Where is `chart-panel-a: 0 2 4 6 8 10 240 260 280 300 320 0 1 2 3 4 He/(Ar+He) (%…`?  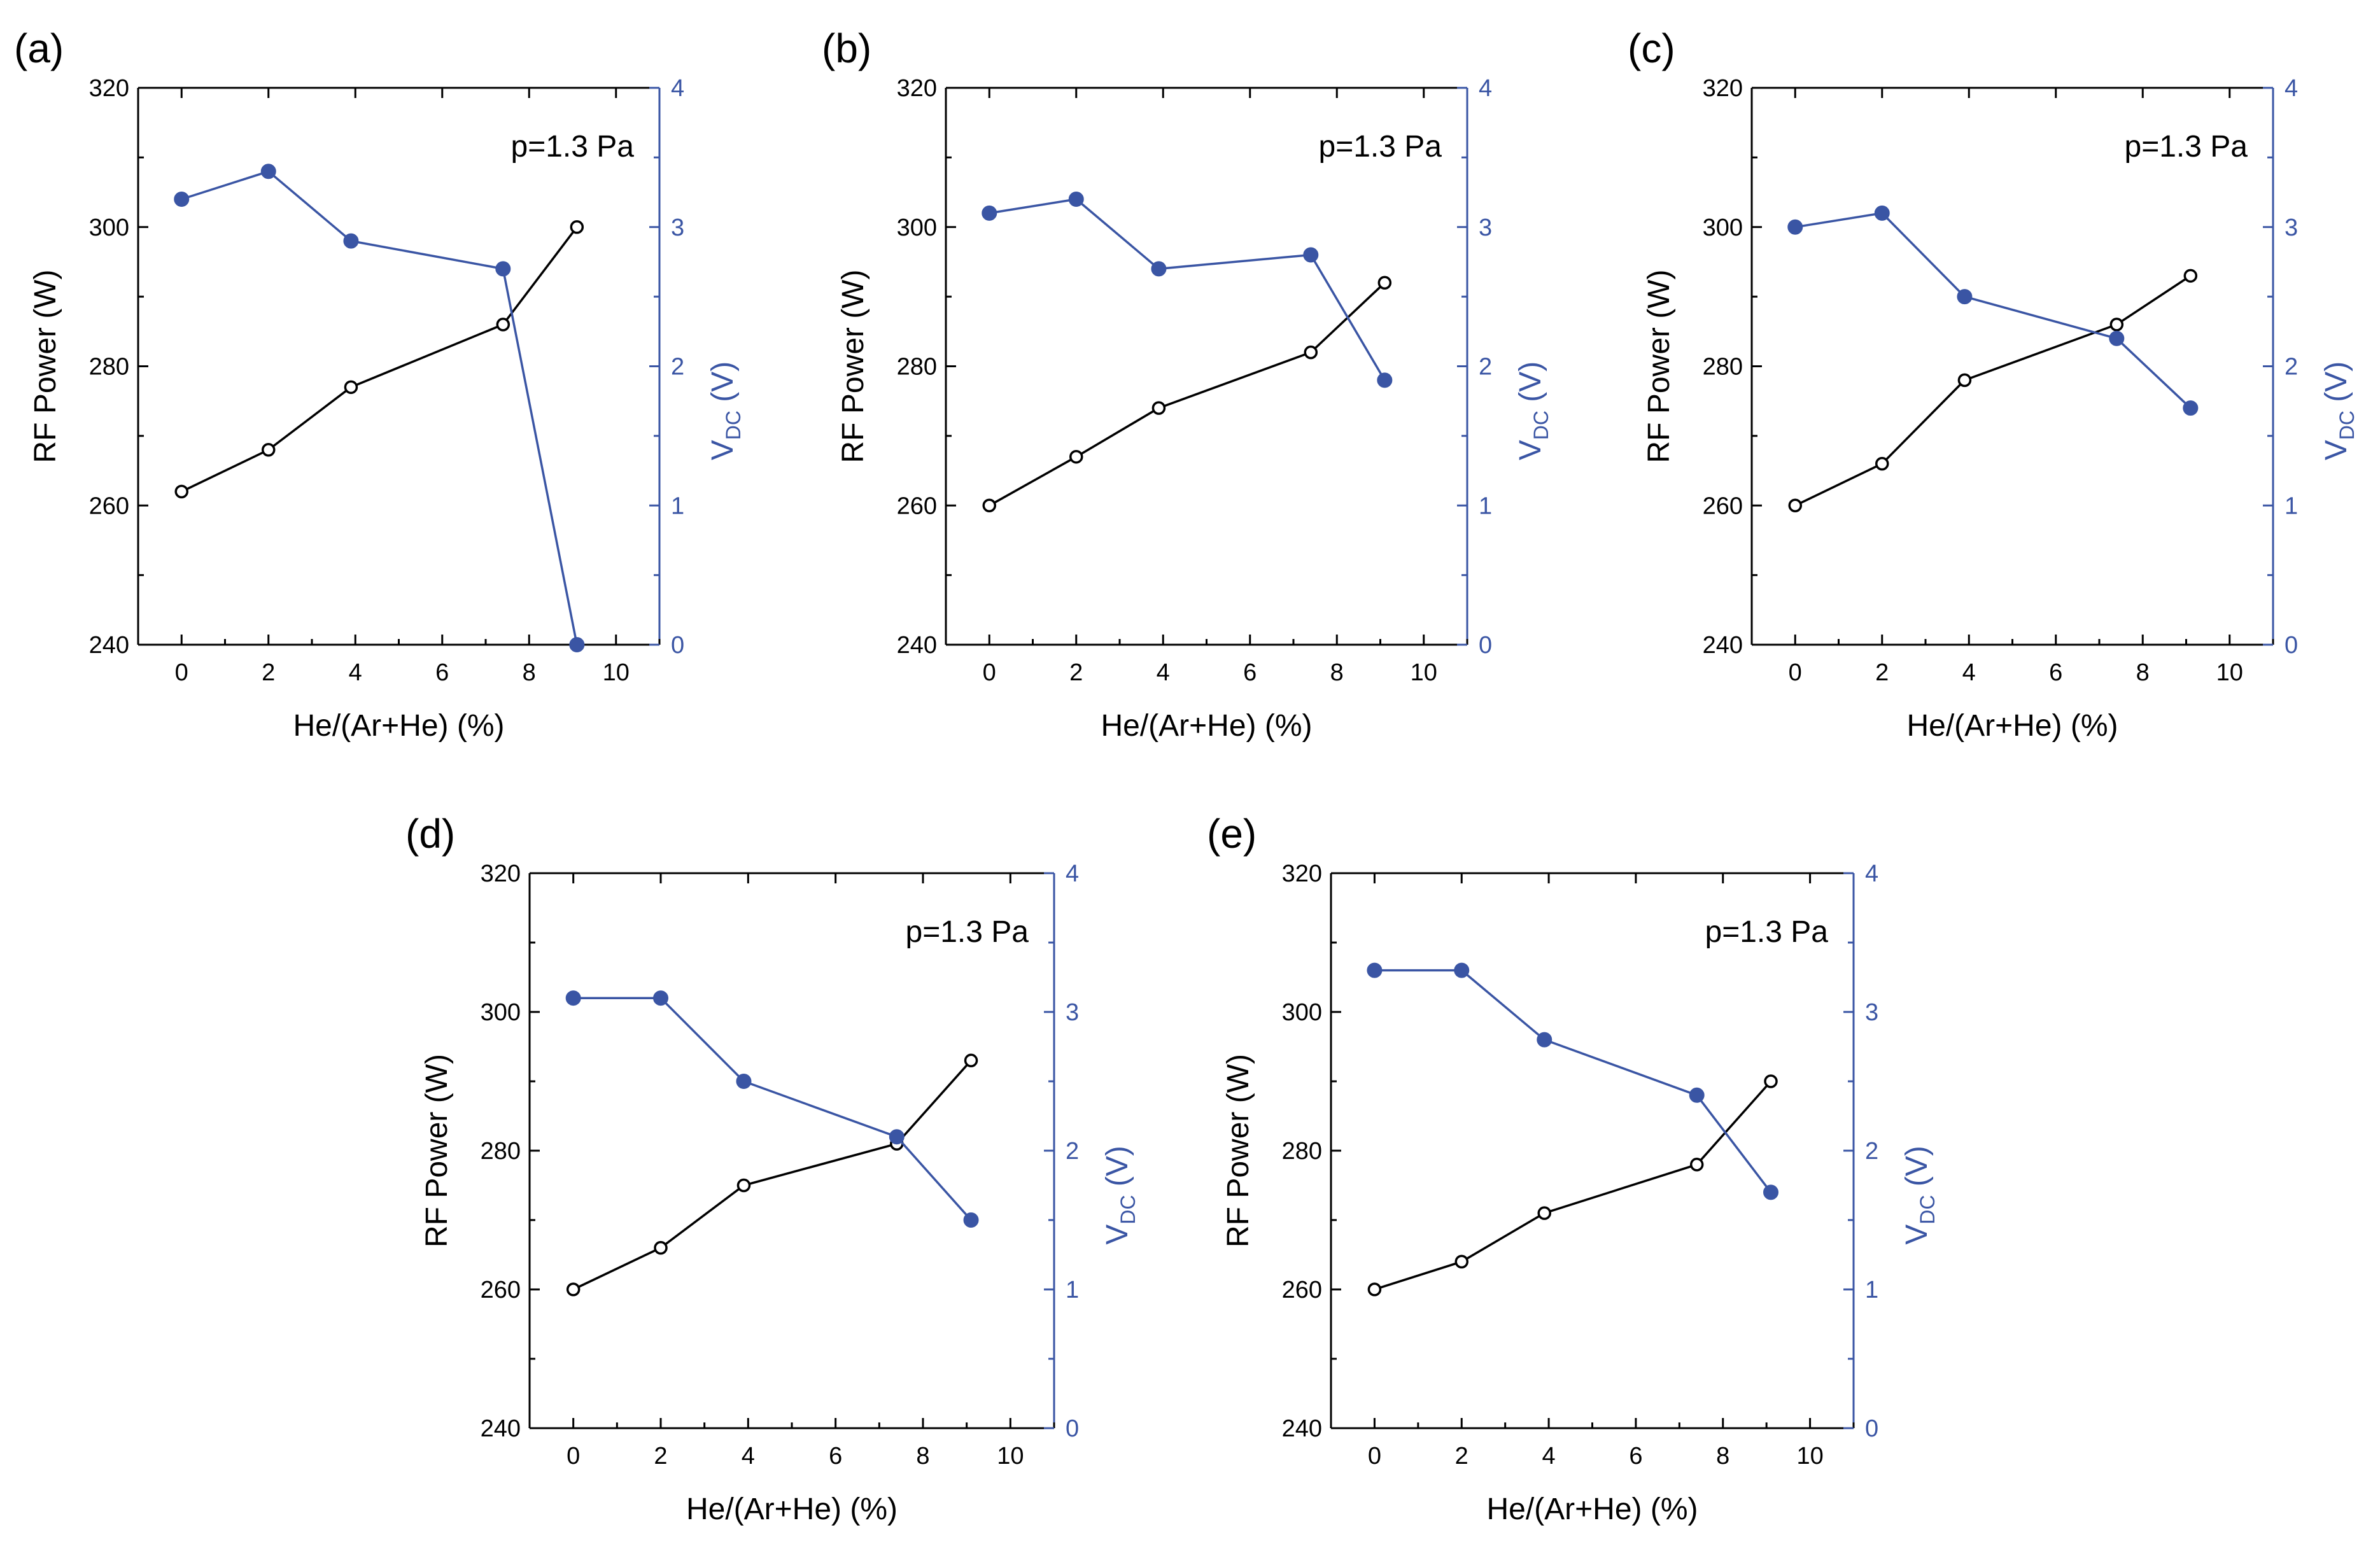 chart-panel-a: 0 2 4 6 8 10 240 260 280 300 320 0 1 2 3 4 He/(Ar+He) (%… is located at coordinates (379, 384).